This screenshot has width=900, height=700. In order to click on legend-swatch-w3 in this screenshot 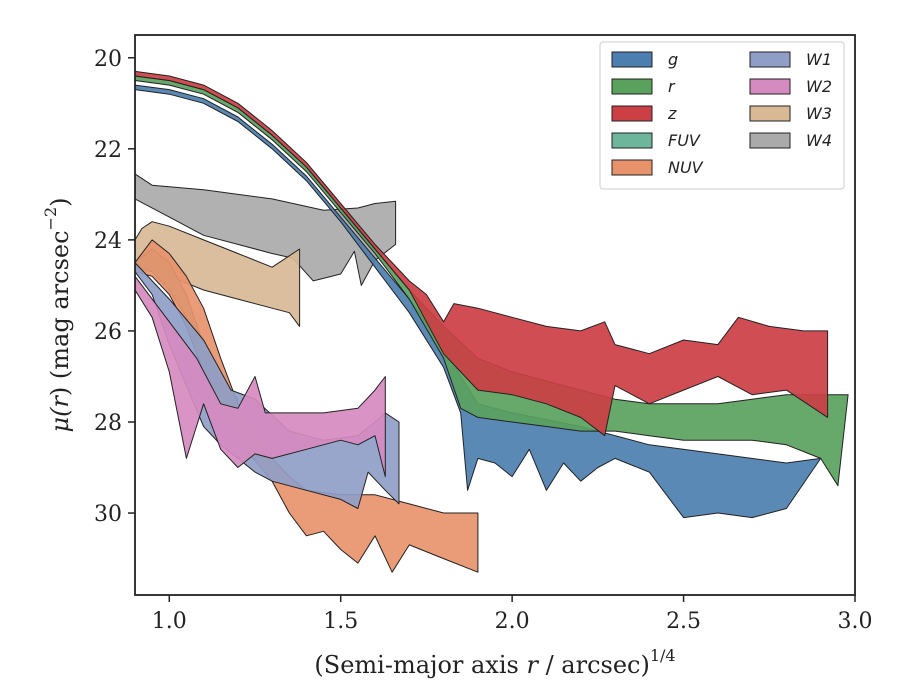, I will do `click(770, 113)`.